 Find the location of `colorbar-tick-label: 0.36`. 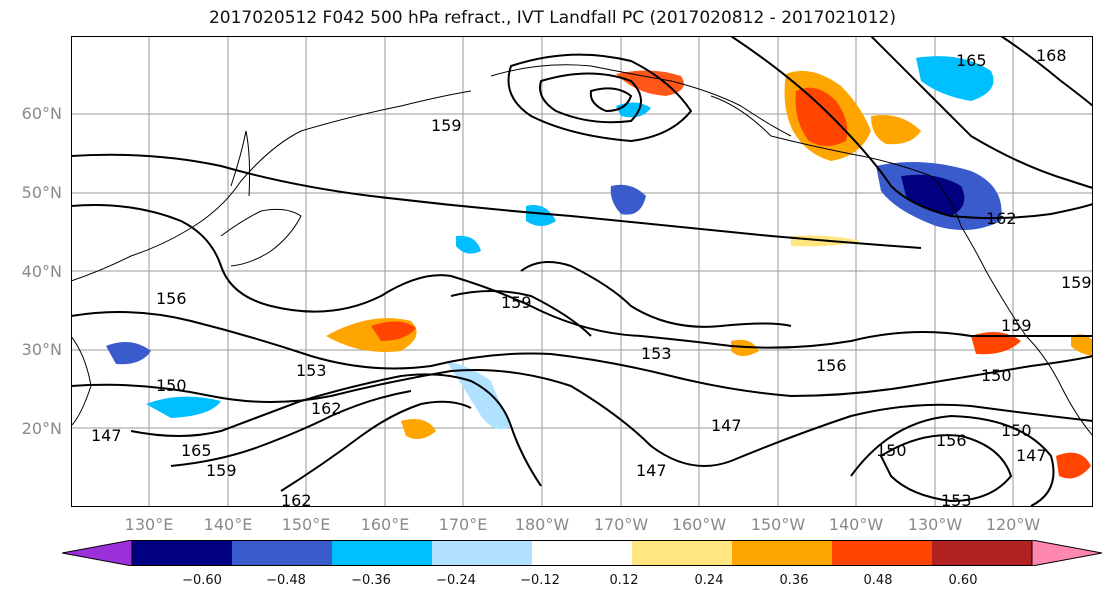

colorbar-tick-label: 0.36 is located at coordinates (794, 580).